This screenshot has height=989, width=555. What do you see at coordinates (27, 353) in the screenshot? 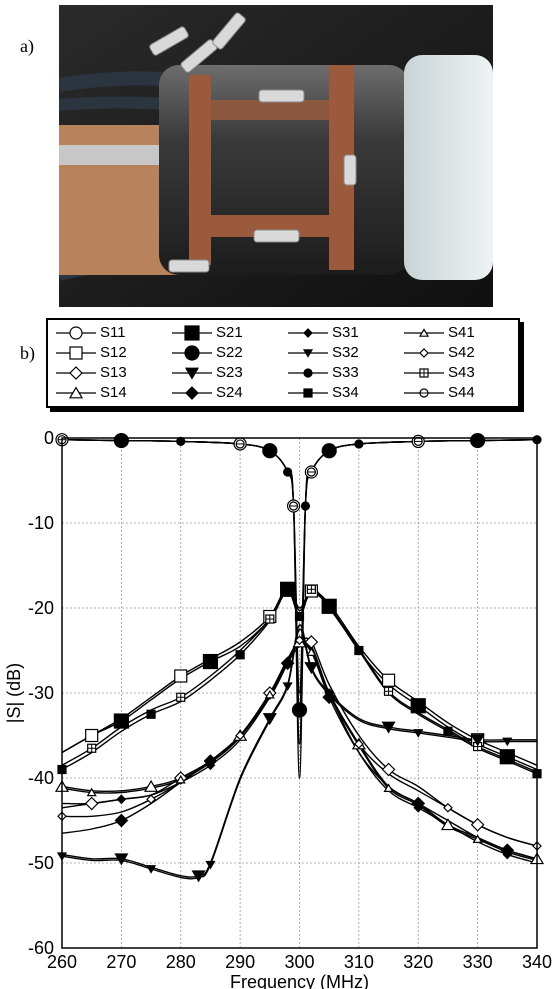
I see `panel-label-b: b)` at bounding box center [27, 353].